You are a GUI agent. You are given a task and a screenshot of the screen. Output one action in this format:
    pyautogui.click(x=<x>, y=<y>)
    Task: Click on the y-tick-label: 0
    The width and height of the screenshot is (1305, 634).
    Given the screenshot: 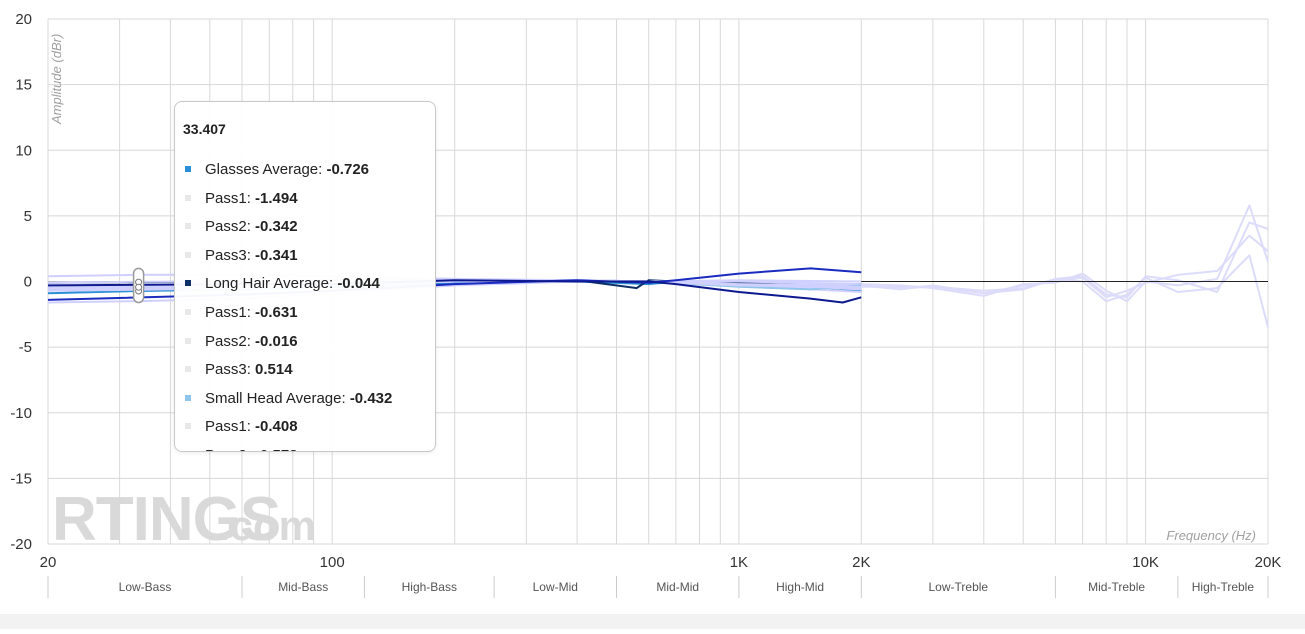 What is the action you would take?
    pyautogui.click(x=28, y=282)
    